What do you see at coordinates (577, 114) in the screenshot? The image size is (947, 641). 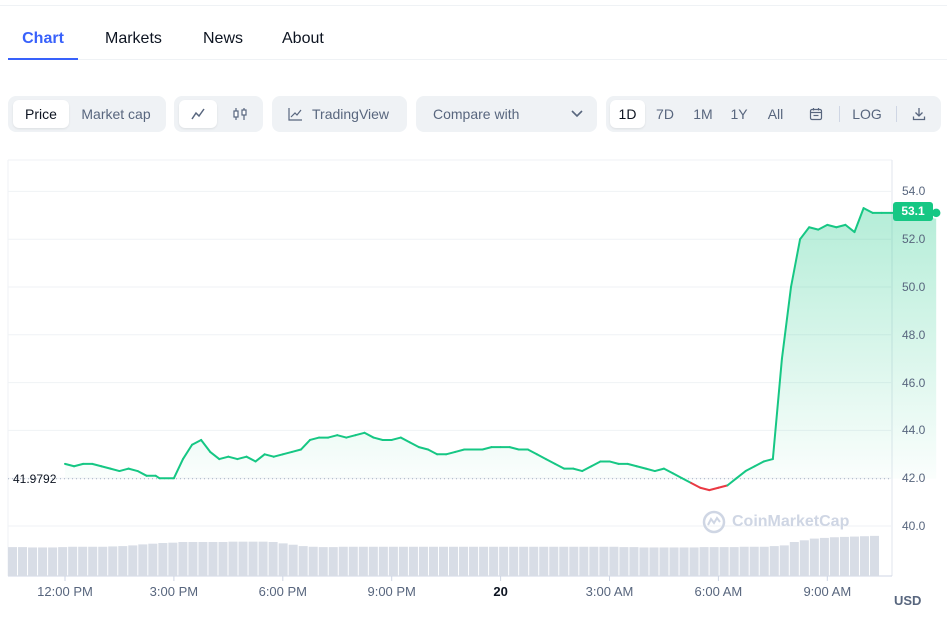 I see `chevron-down-icon` at bounding box center [577, 114].